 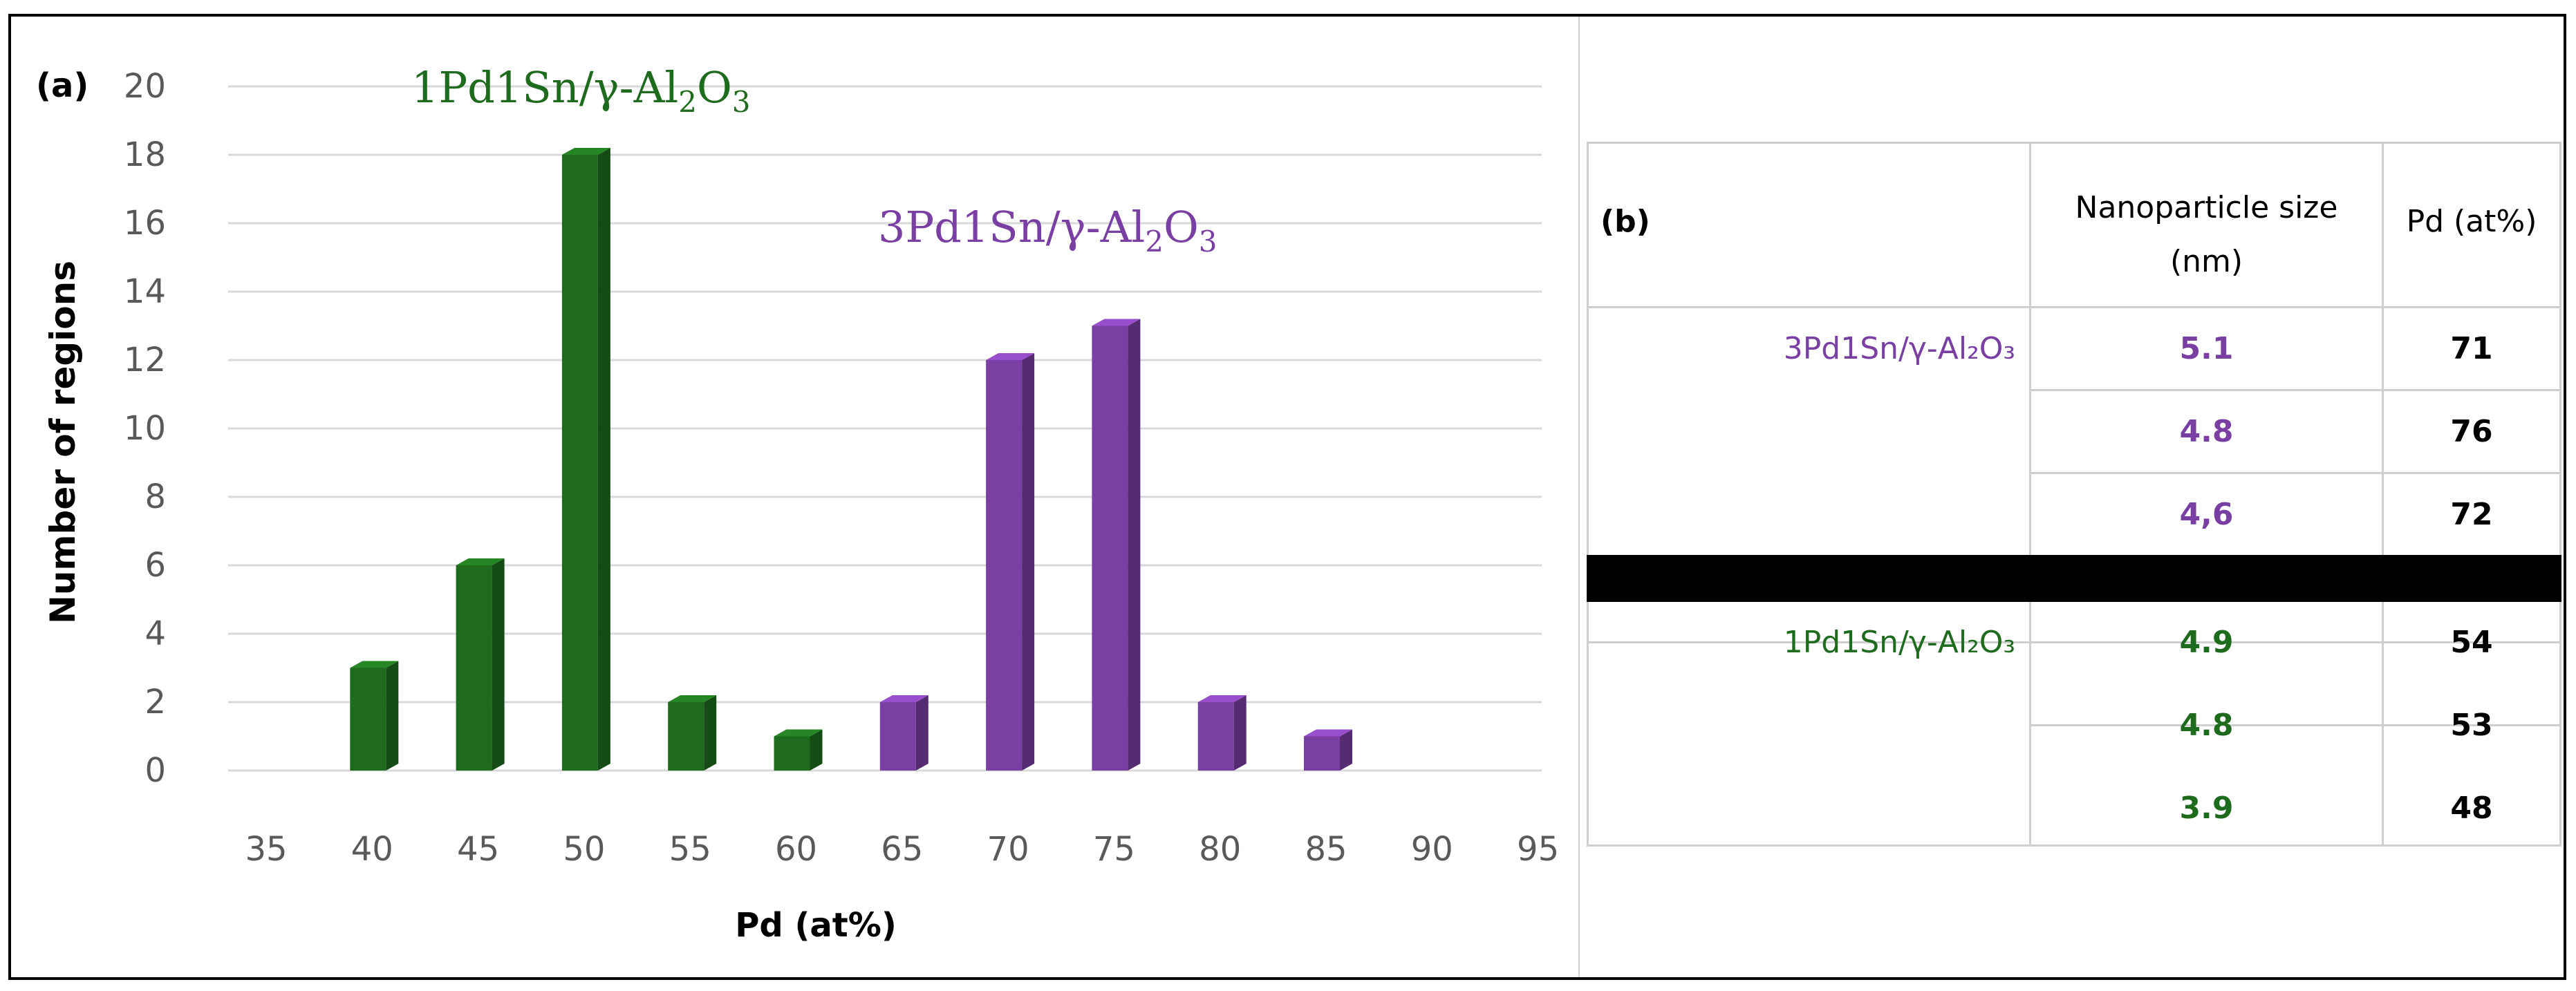 I want to click on panel-a-label: (a), so click(x=62, y=85).